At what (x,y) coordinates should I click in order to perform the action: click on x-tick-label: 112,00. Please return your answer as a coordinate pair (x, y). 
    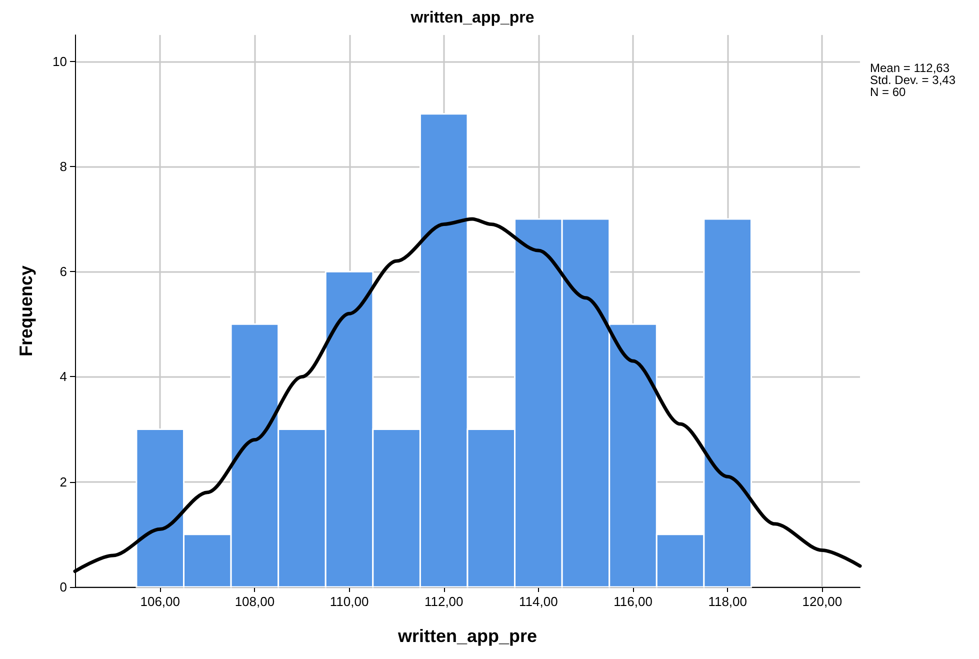
    Looking at the image, I should click on (444, 601).